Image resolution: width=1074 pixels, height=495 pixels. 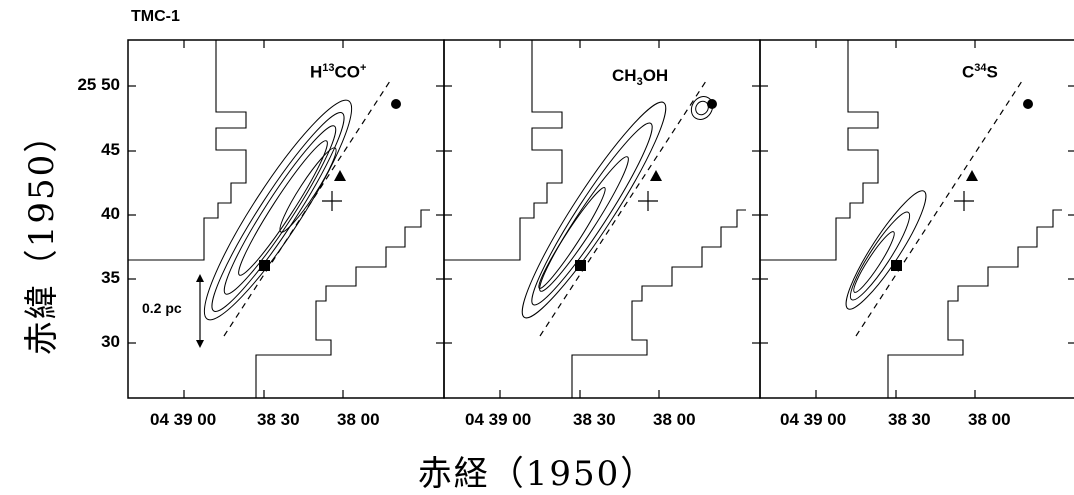 I want to click on x-axis-label: 赤経（1950）, so click(x=537, y=474).